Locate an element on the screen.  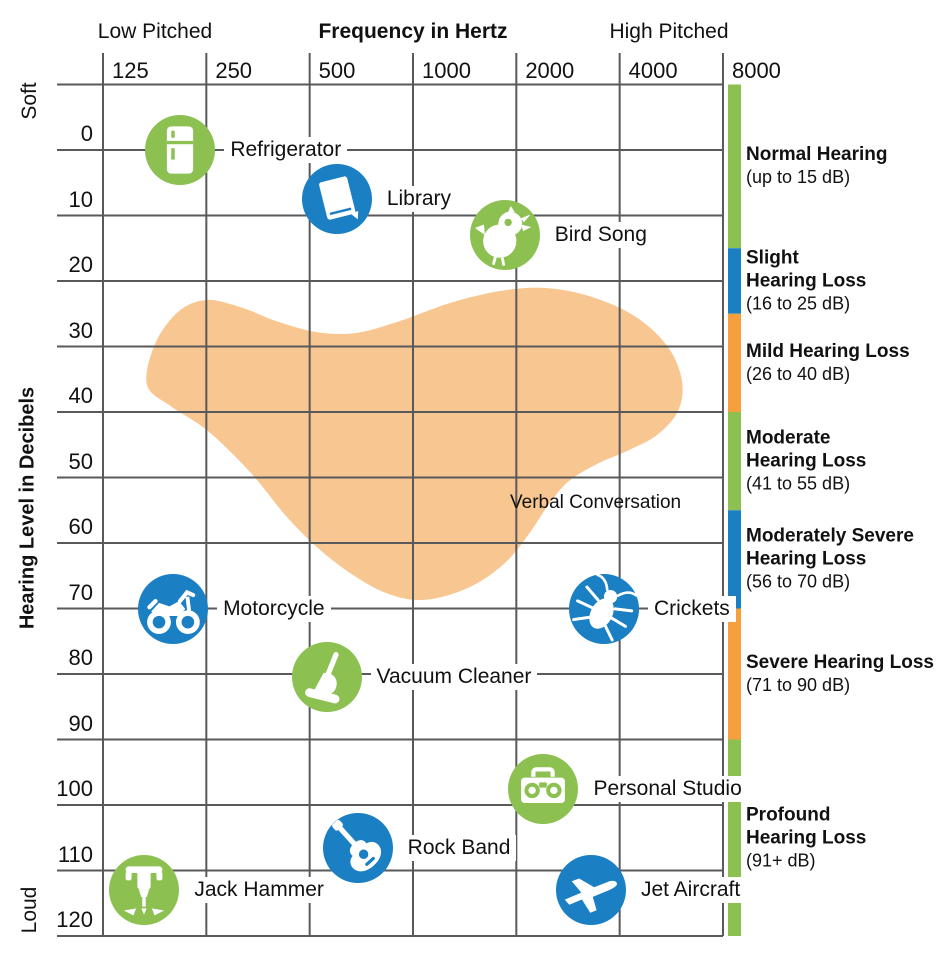
sound-label: Personal Studio is located at coordinates (667, 788).